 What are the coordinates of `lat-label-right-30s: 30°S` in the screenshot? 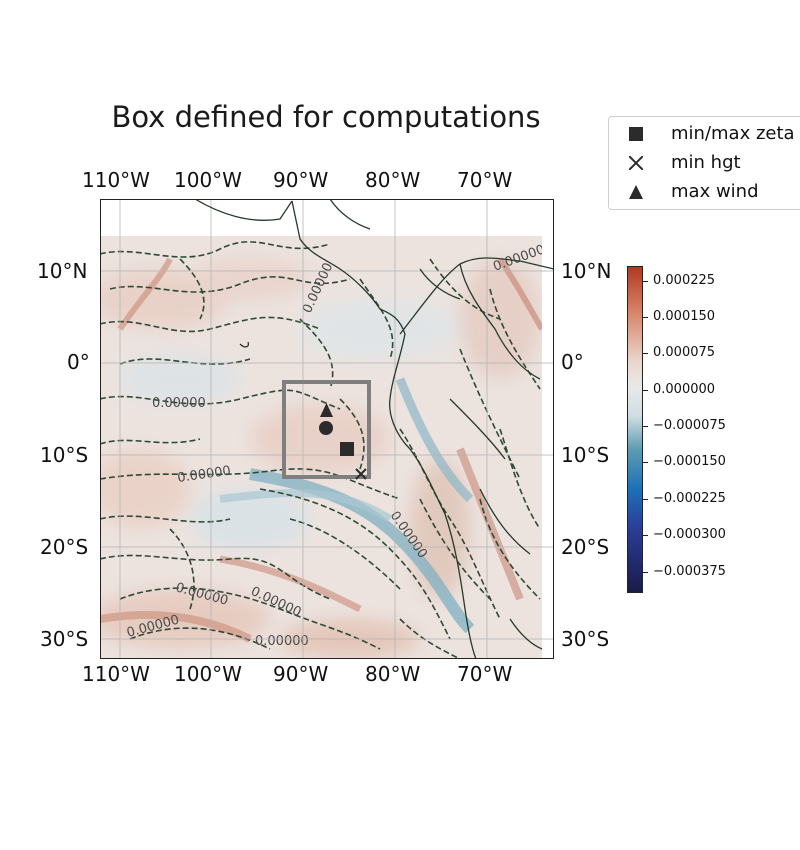 It's located at (585, 639).